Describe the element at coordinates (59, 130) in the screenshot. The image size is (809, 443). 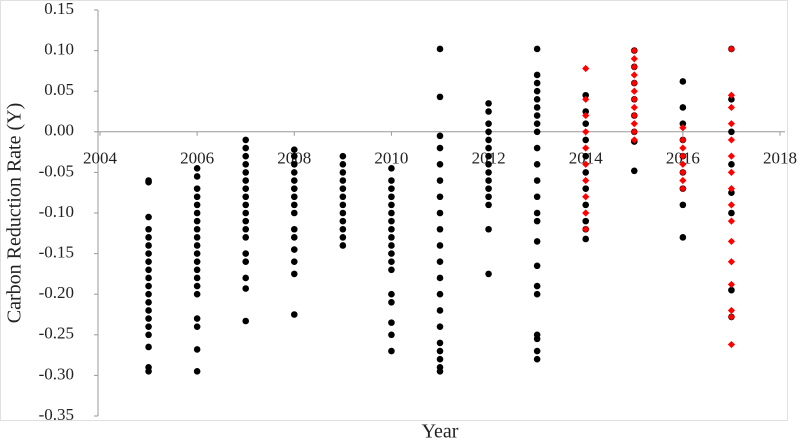
I see `y-tick-label: 0.00` at that location.